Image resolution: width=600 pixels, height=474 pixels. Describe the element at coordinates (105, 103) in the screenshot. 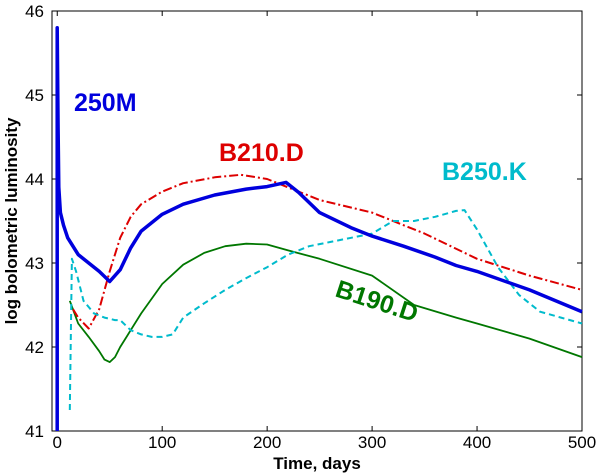

I see `label-250m: 250M` at that location.